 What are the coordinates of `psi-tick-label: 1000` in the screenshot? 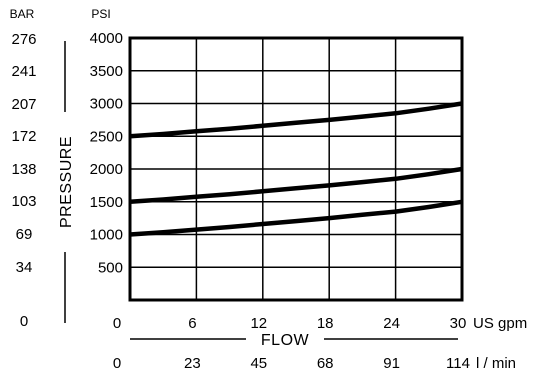 It's located at (106, 235).